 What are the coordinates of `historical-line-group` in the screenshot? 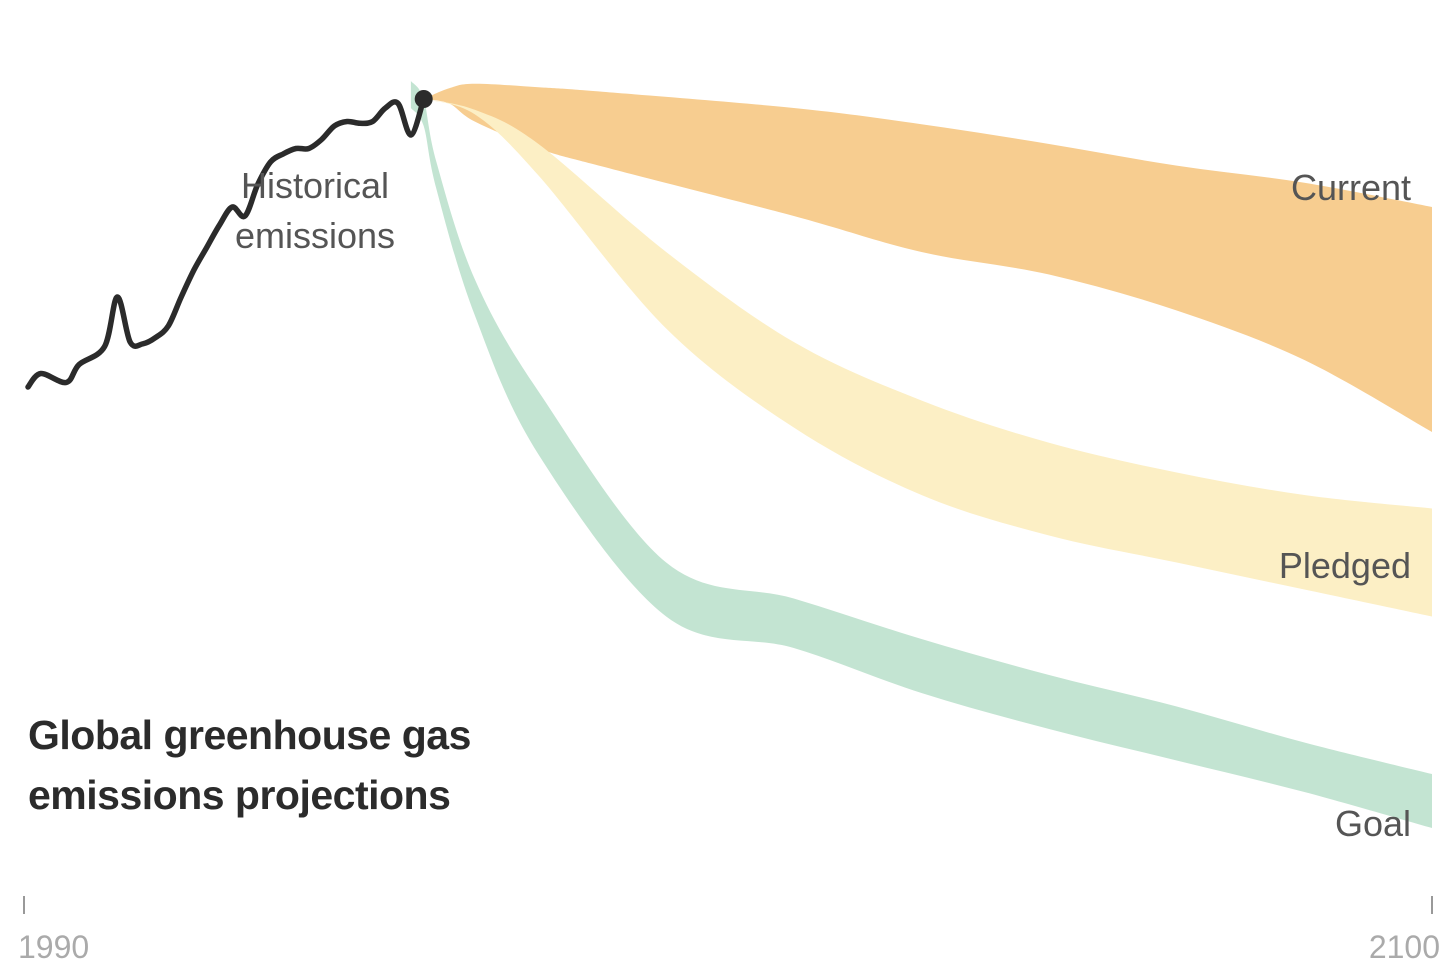 It's located at (229, 240).